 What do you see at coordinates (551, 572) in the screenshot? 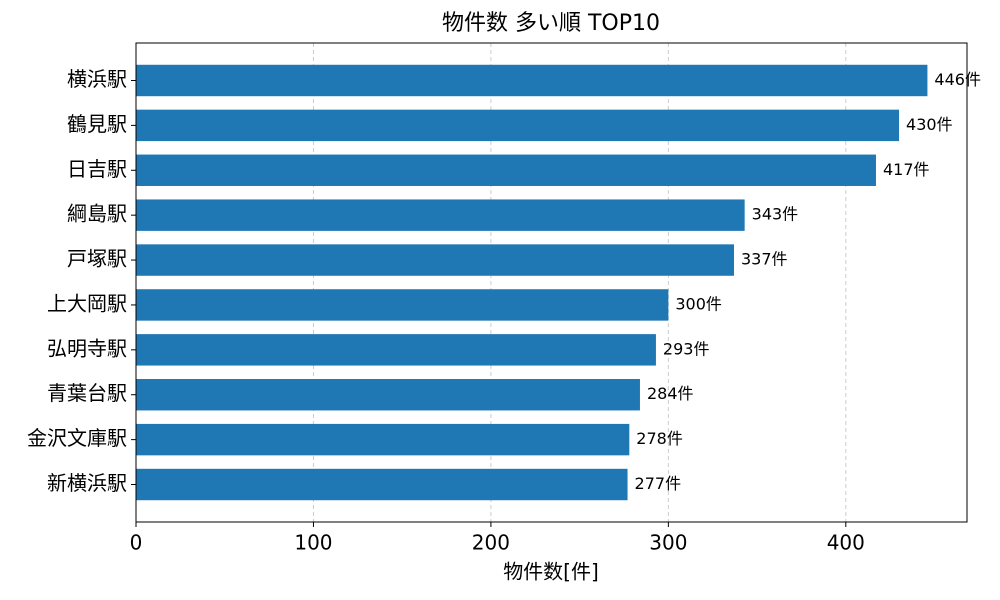
I see `x-axis-label: 物件数[件]` at bounding box center [551, 572].